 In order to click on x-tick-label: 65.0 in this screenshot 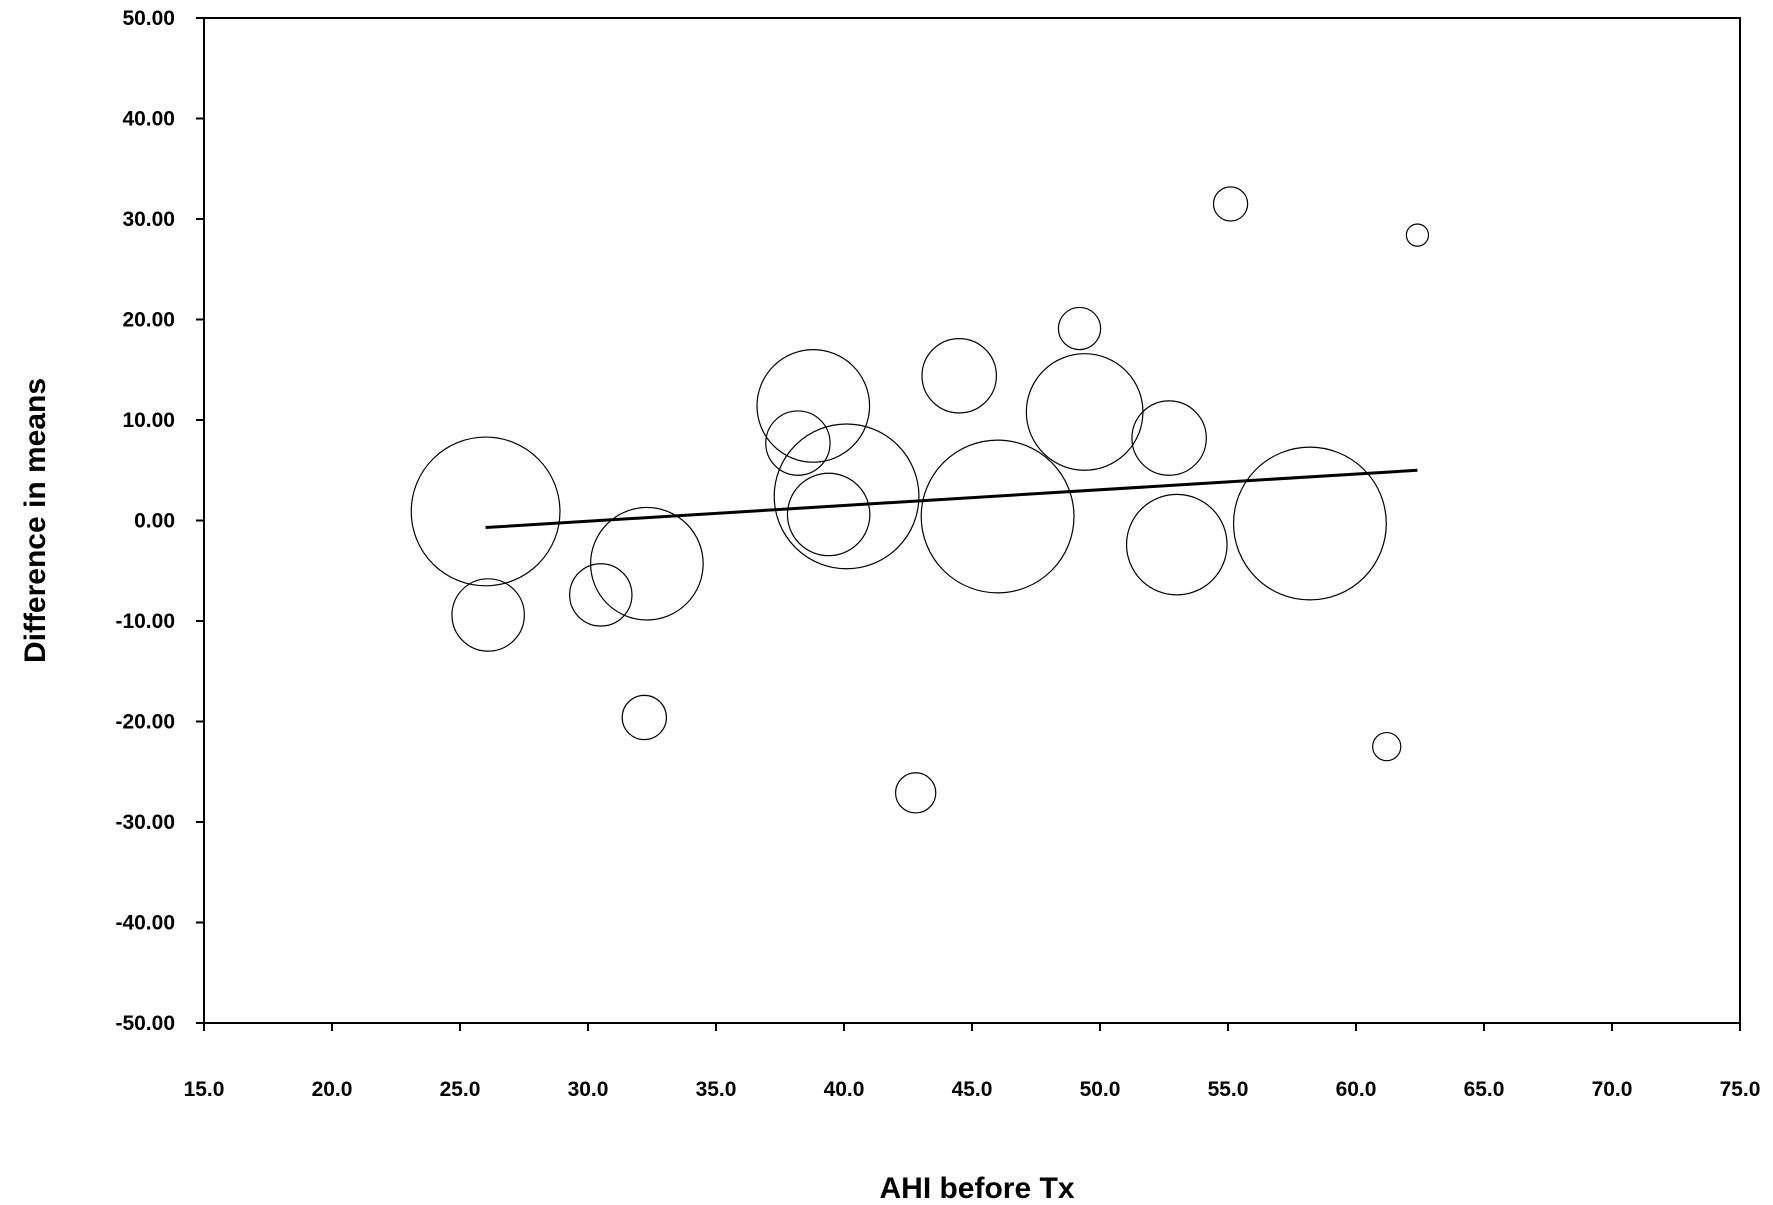, I will do `click(1484, 1089)`.